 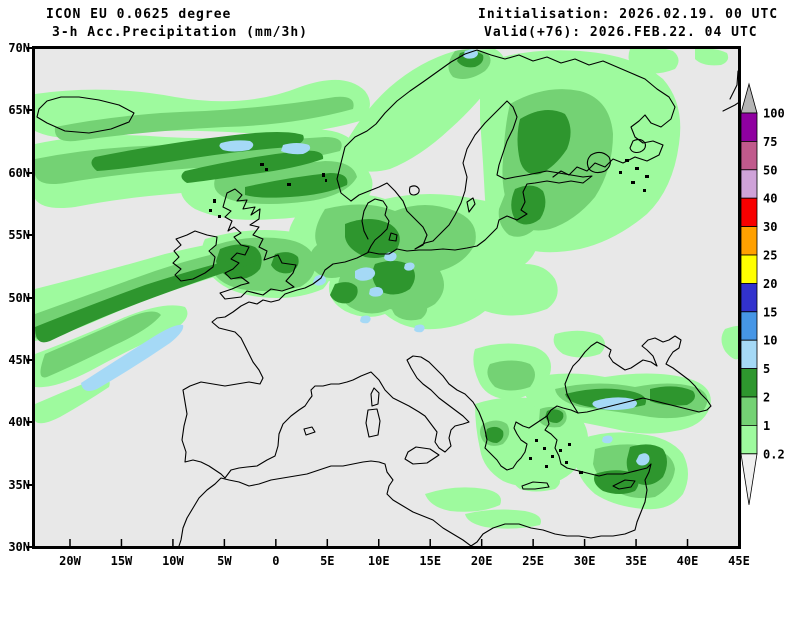 What do you see at coordinates (422, 455) in the screenshot?
I see `coastline-sicily` at bounding box center [422, 455].